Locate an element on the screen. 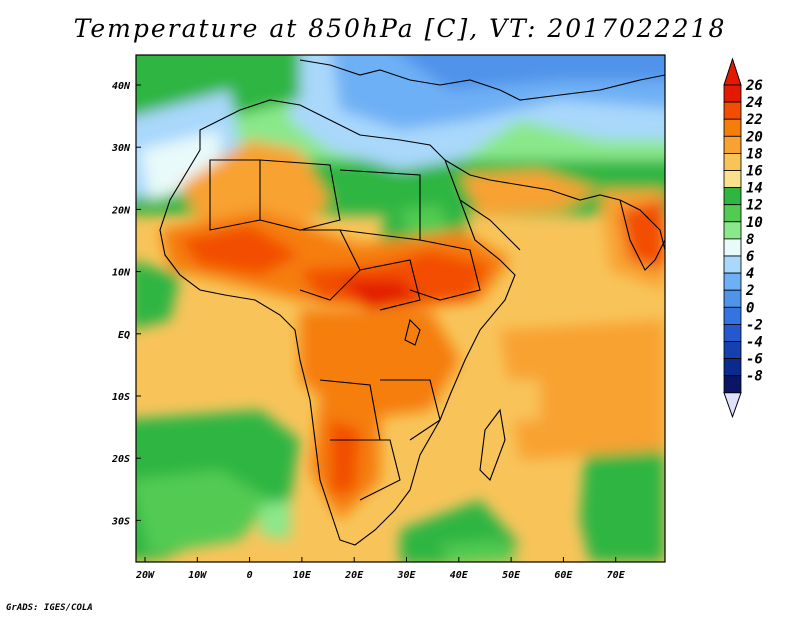 Image resolution: width=800 pixels, height=618 pixels. lon-label: 10W is located at coordinates (197, 575).